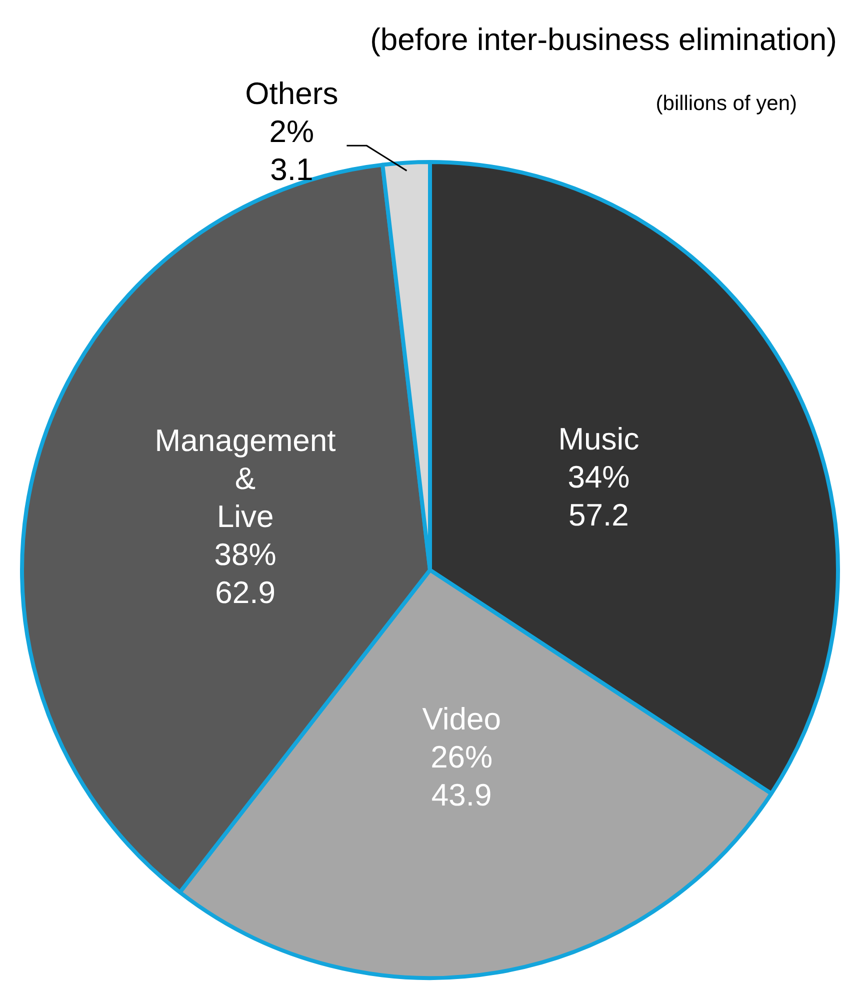  I want to click on slice-label: Management & Live, so click(245, 478).